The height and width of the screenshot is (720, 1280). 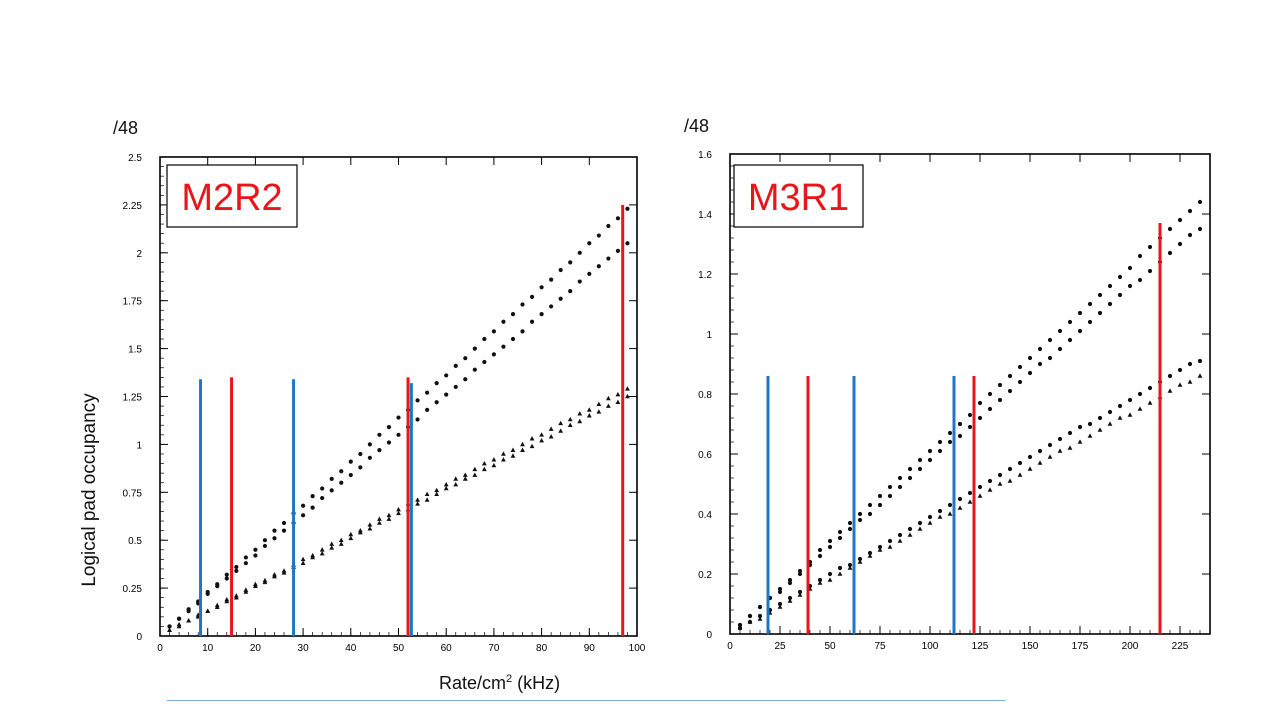 What do you see at coordinates (709, 335) in the screenshot?
I see `y-tick-label: 1` at bounding box center [709, 335].